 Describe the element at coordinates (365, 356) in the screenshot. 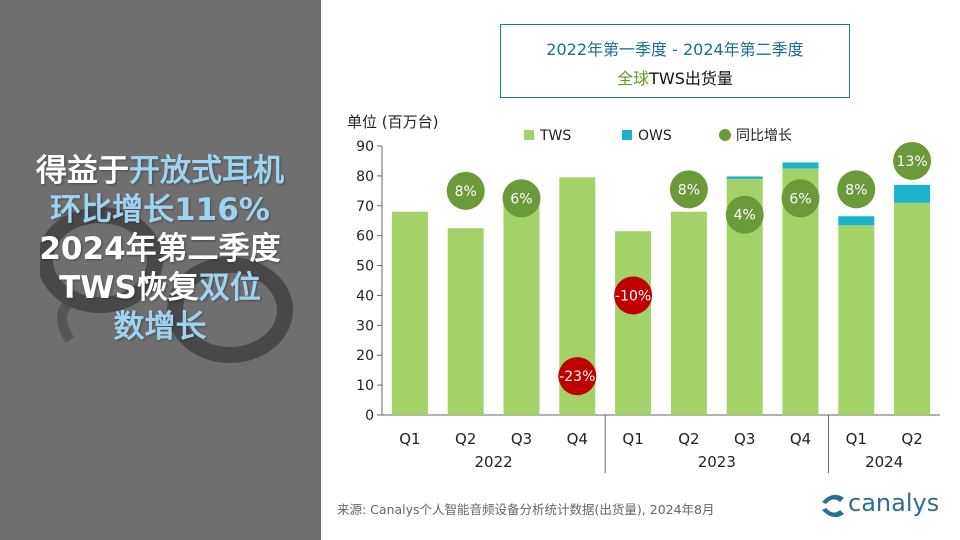

I see `y-tick-label: 20` at that location.